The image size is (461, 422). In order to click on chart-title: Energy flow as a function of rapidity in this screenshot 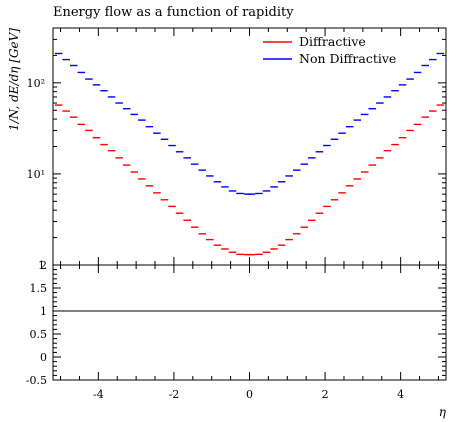, I will do `click(173, 12)`.